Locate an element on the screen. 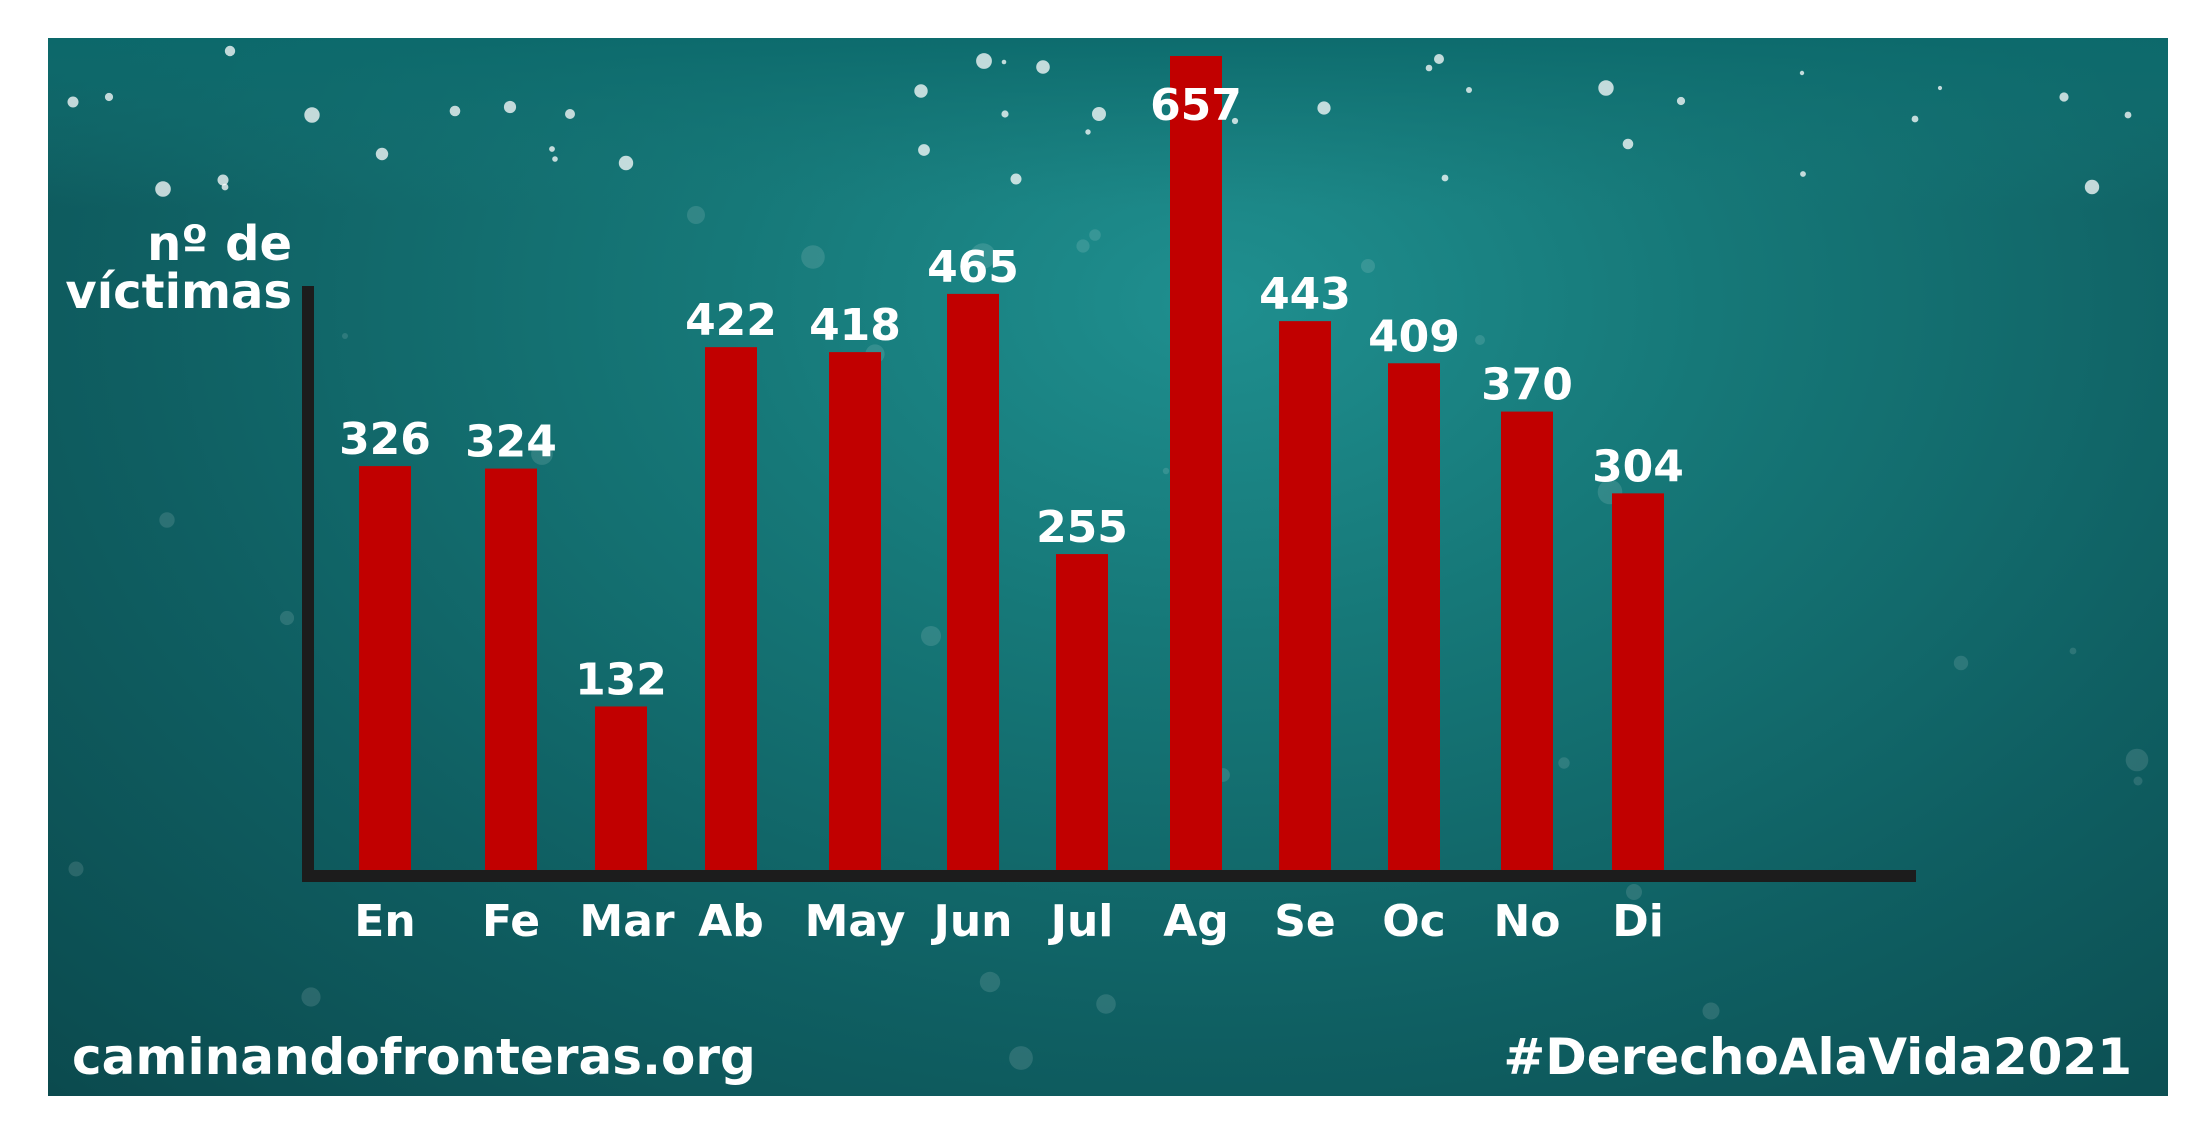 The height and width of the screenshot is (1131, 2200). bar-en is located at coordinates (385, 668).